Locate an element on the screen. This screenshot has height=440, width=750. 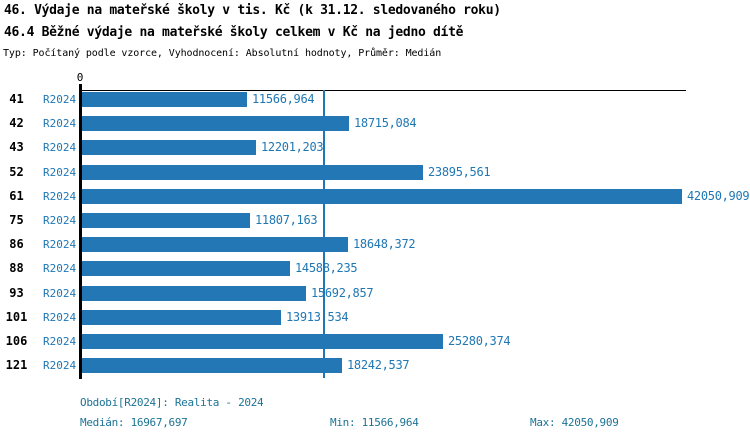
median-line is located at coordinates (324, 234).